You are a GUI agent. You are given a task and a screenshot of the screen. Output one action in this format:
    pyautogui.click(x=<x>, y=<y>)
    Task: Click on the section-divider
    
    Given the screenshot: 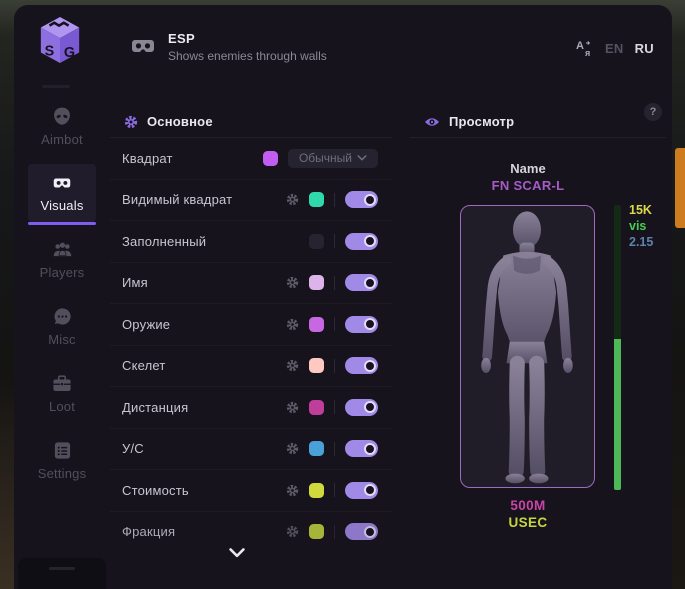 What is the action you would take?
    pyautogui.click(x=538, y=137)
    